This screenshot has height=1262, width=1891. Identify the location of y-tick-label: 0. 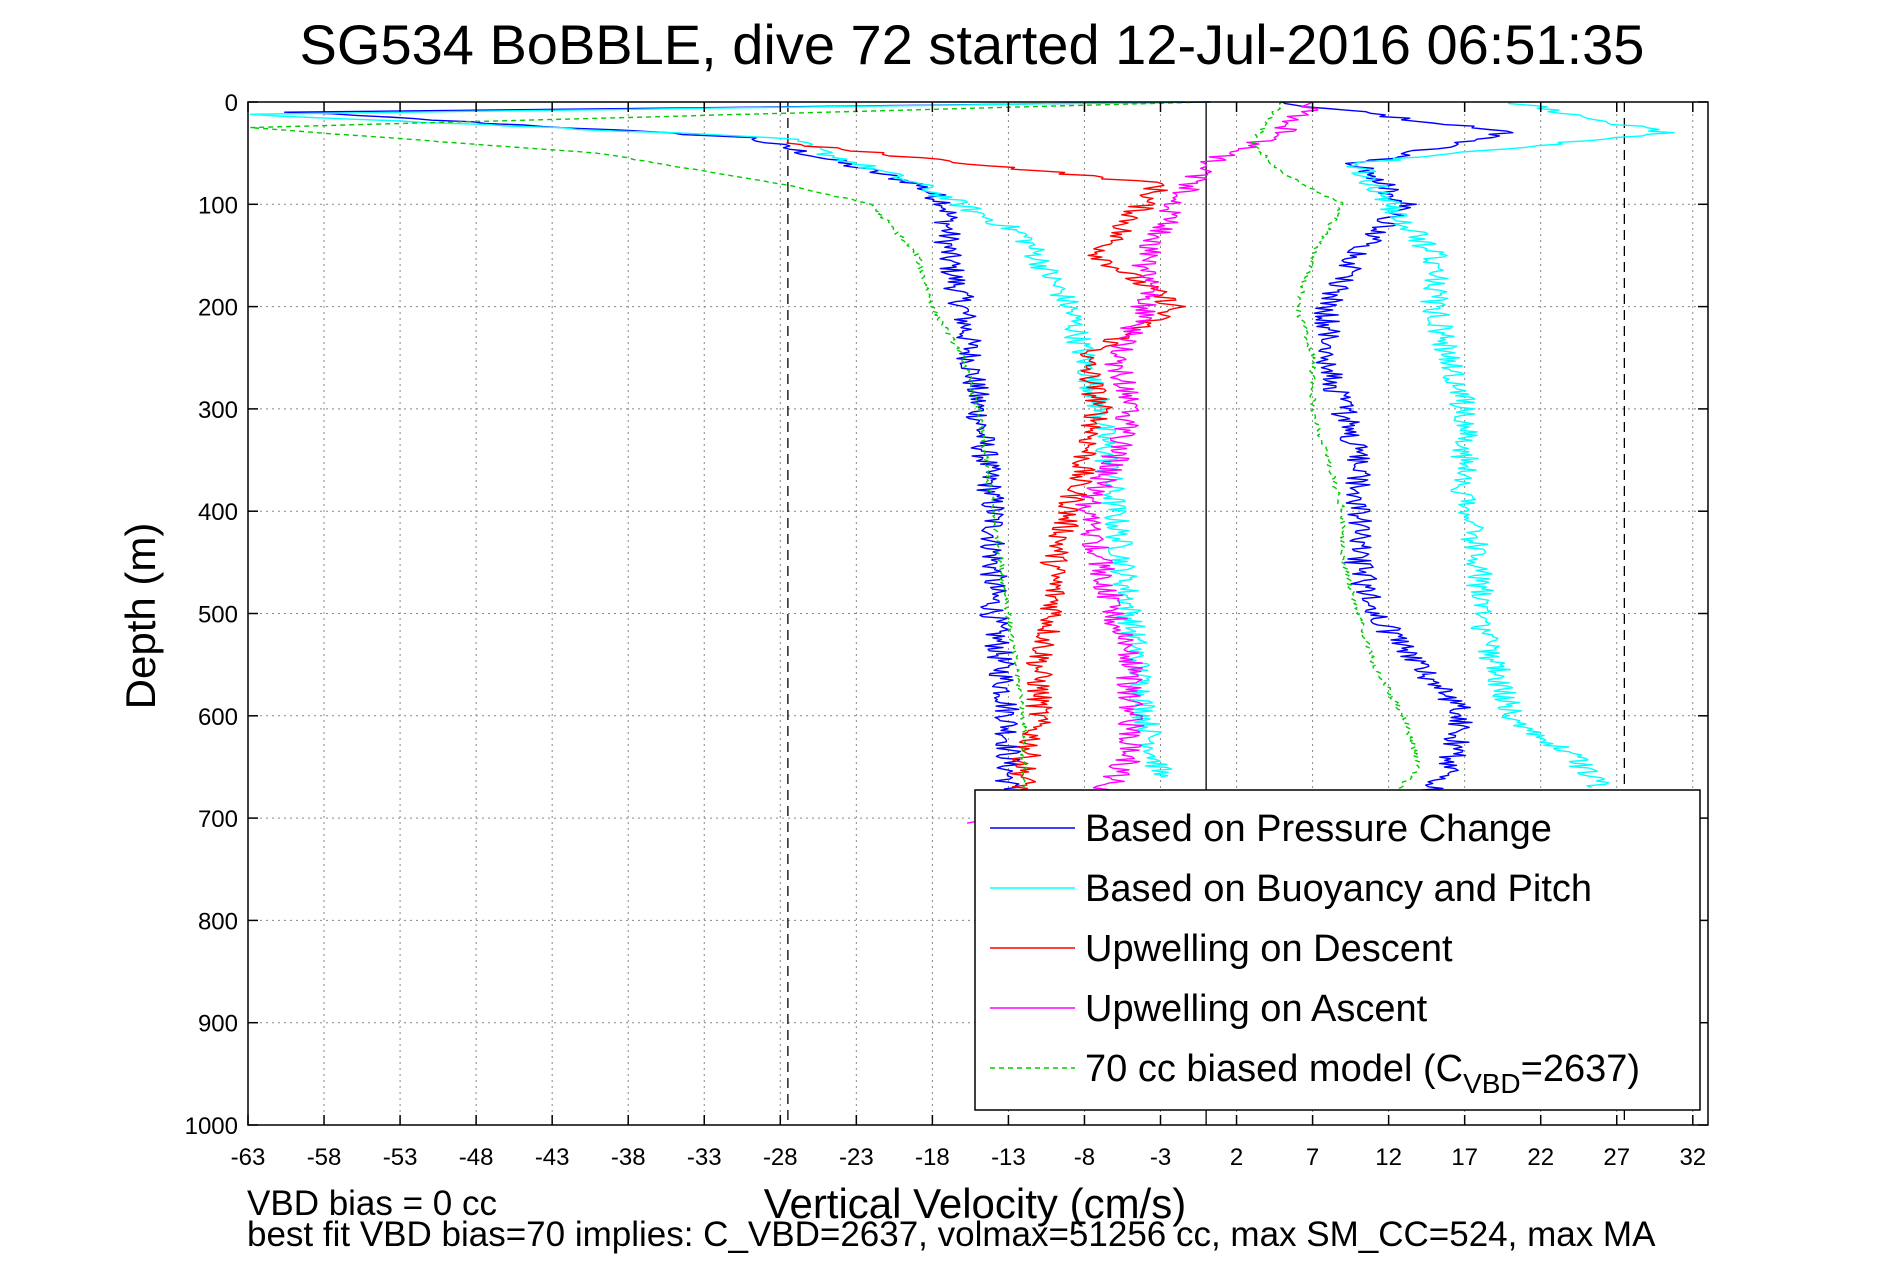
(231, 103).